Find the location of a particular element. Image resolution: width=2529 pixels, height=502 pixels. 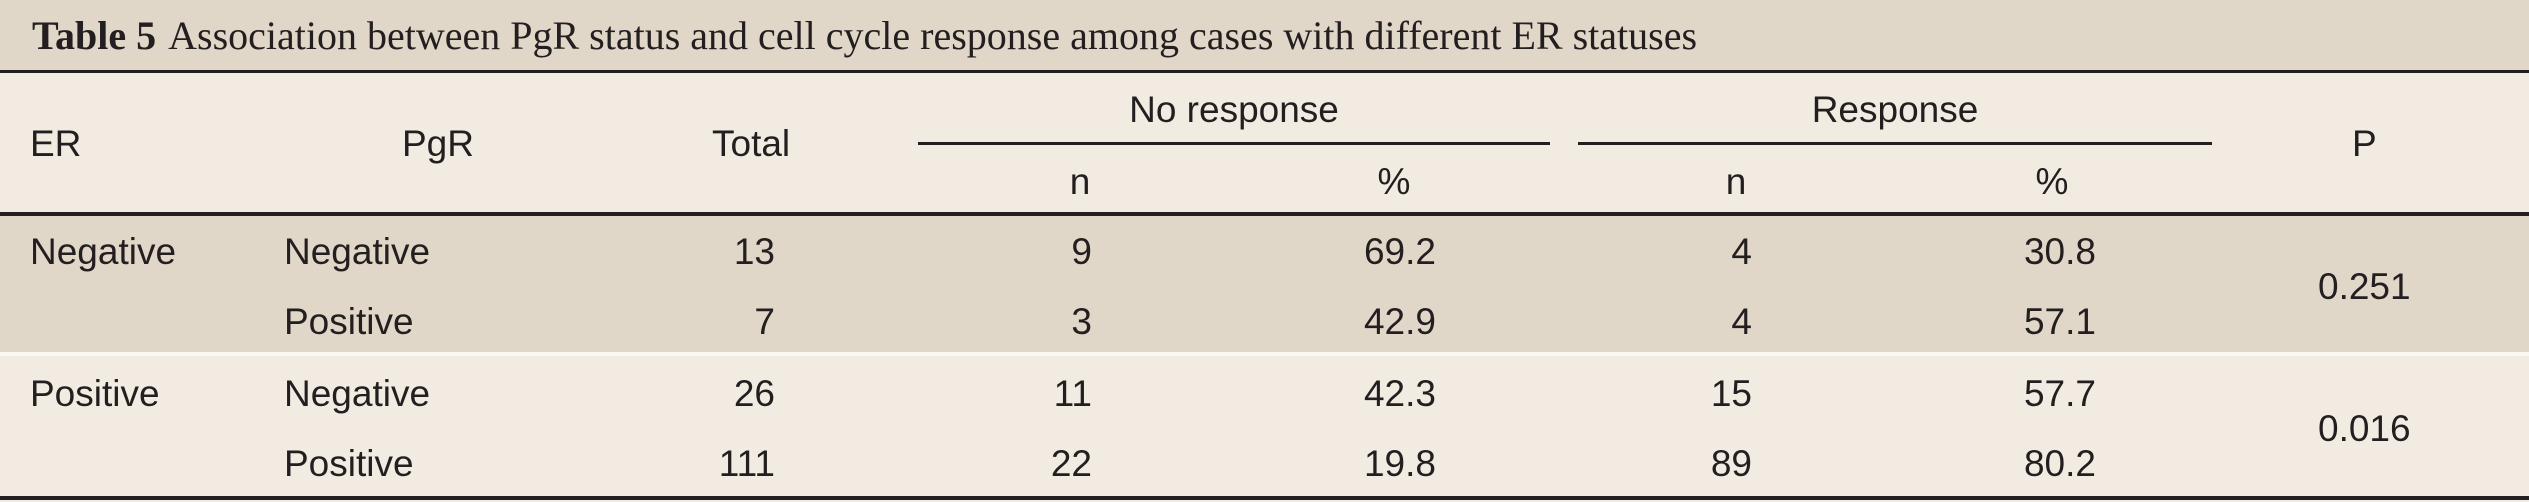

table-bottom-rule is located at coordinates (1264, 498).